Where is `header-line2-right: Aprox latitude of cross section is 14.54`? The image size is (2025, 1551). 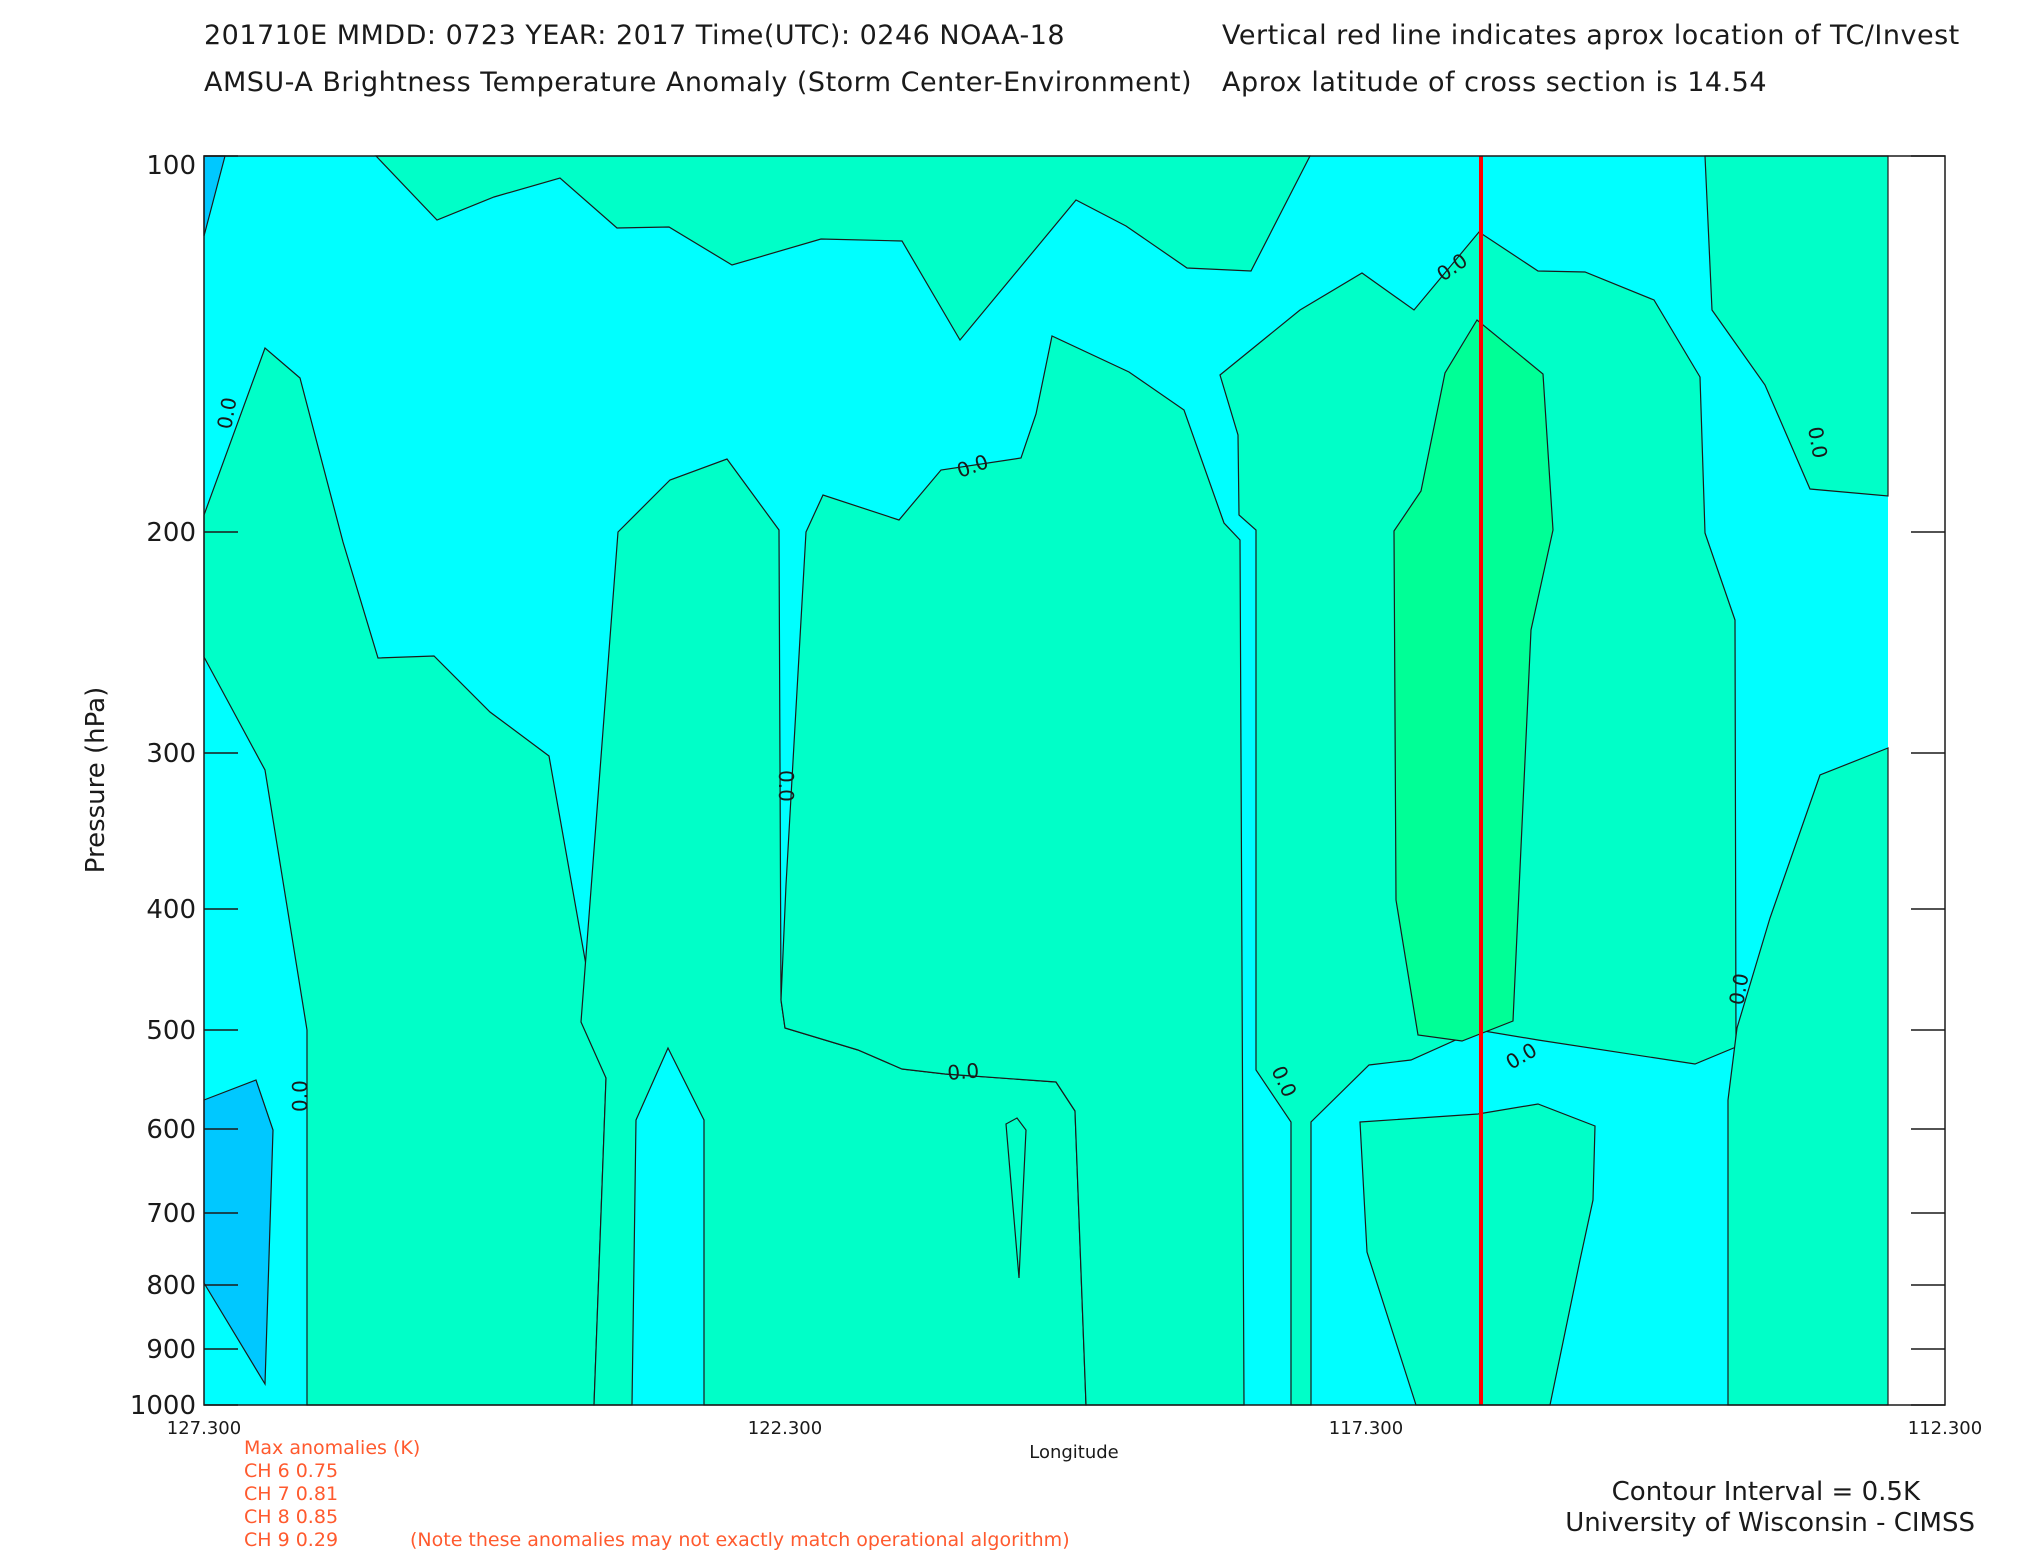
header-line2-right: Aprox latitude of cross section is 14.54 is located at coordinates (1494, 82).